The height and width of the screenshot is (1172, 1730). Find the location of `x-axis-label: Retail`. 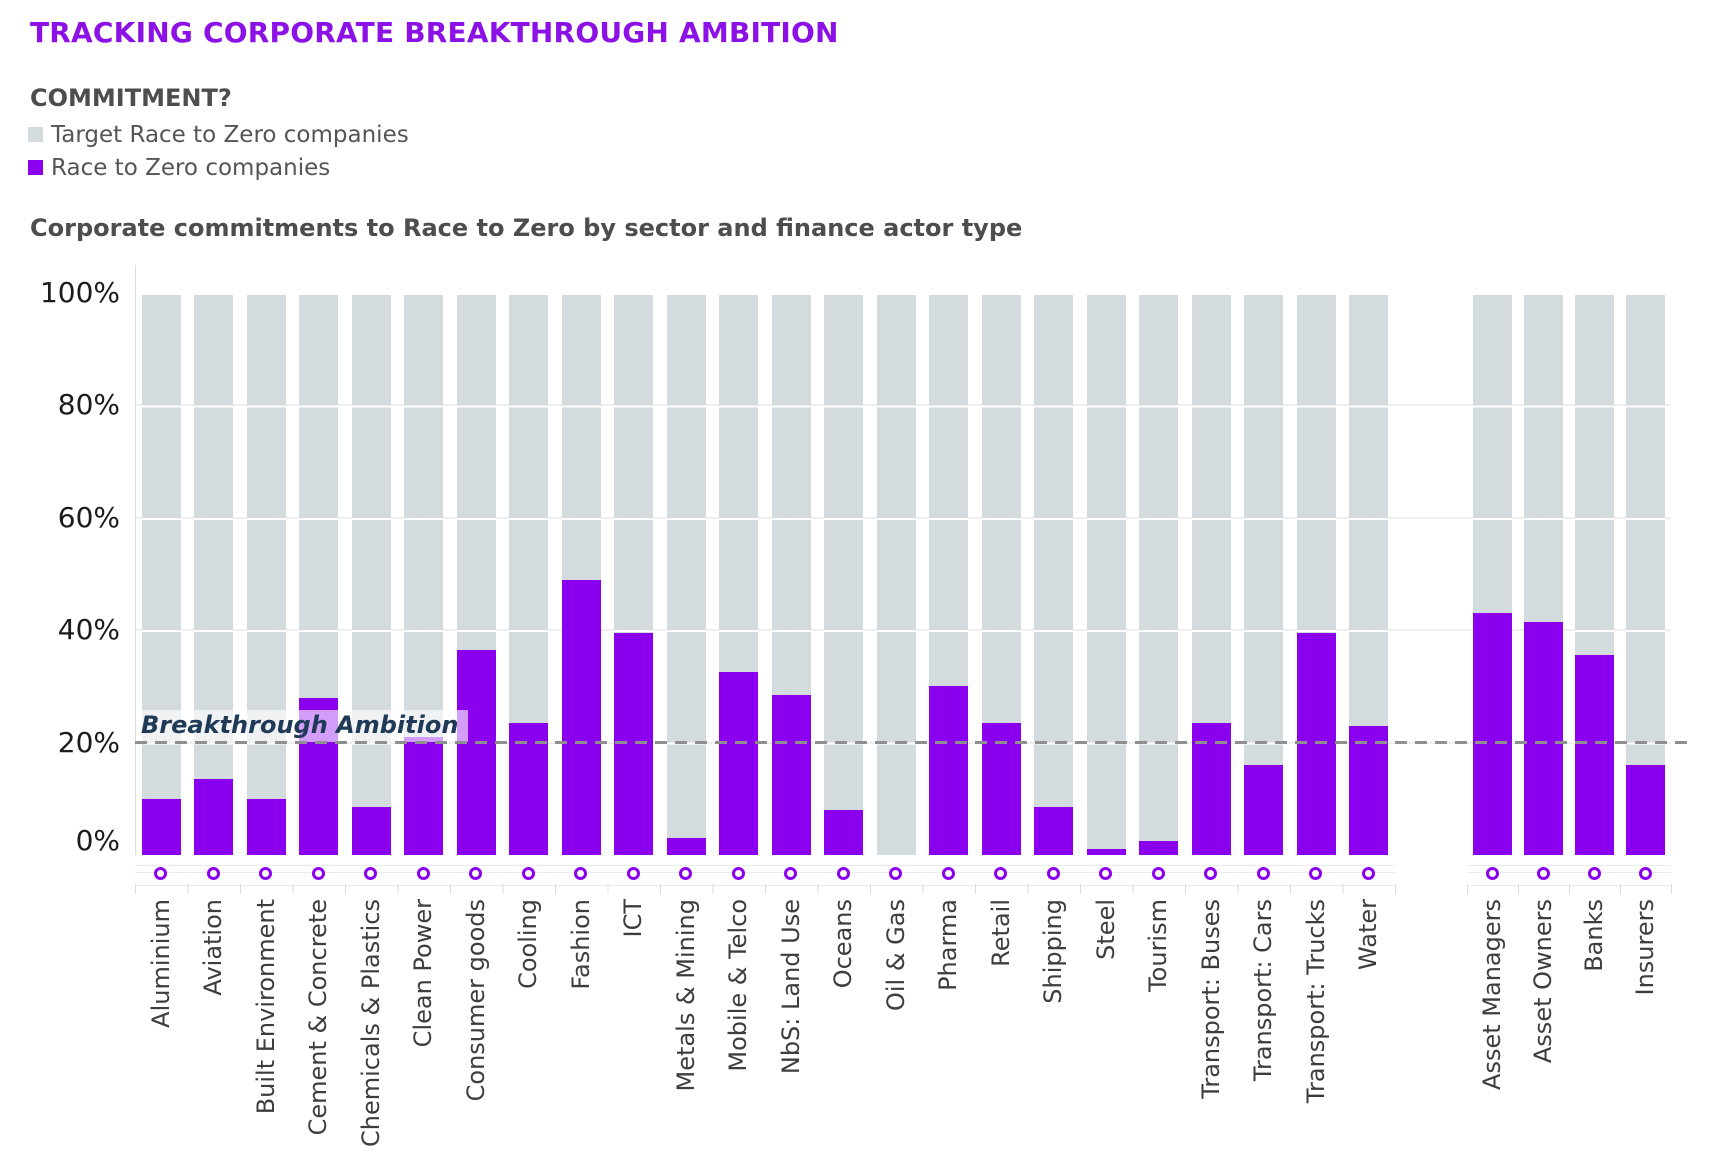

x-axis-label: Retail is located at coordinates (1000, 933).